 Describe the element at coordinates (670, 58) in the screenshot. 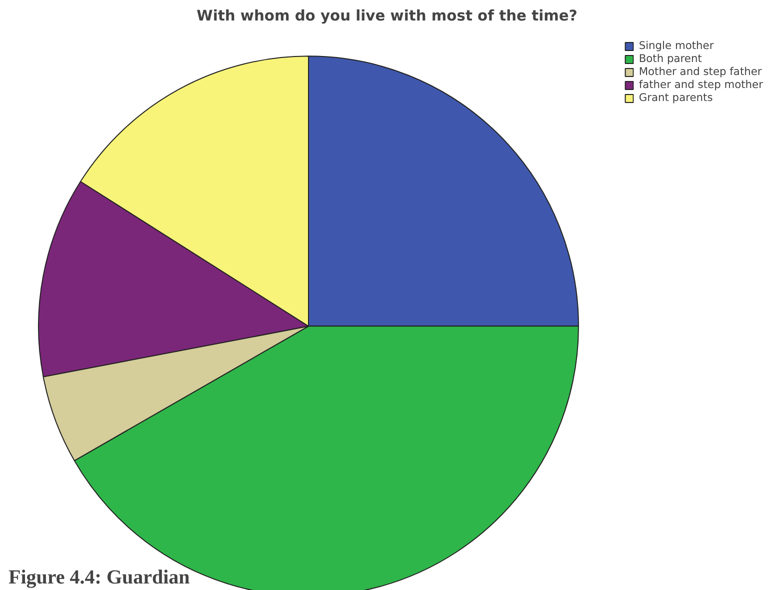

I see `legend-label: Both parent` at that location.